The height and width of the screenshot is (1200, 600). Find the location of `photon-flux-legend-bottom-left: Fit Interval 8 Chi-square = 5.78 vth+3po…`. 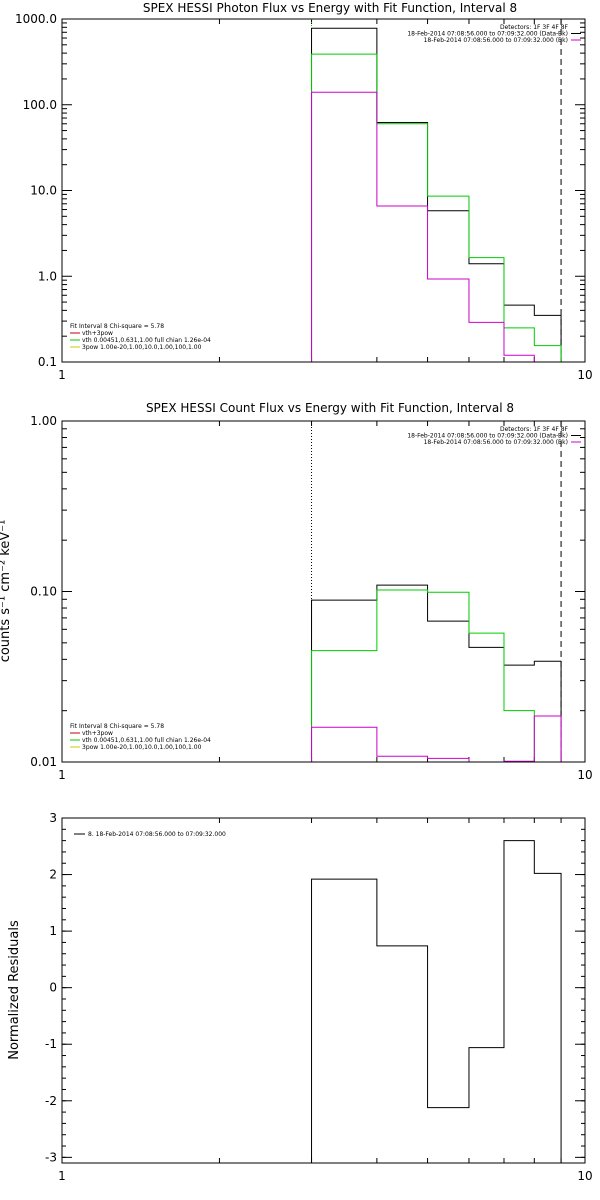

photon-flux-legend-bottom-left: Fit Interval 8 Chi-square = 5.78 vth+3po… is located at coordinates (140, 337).